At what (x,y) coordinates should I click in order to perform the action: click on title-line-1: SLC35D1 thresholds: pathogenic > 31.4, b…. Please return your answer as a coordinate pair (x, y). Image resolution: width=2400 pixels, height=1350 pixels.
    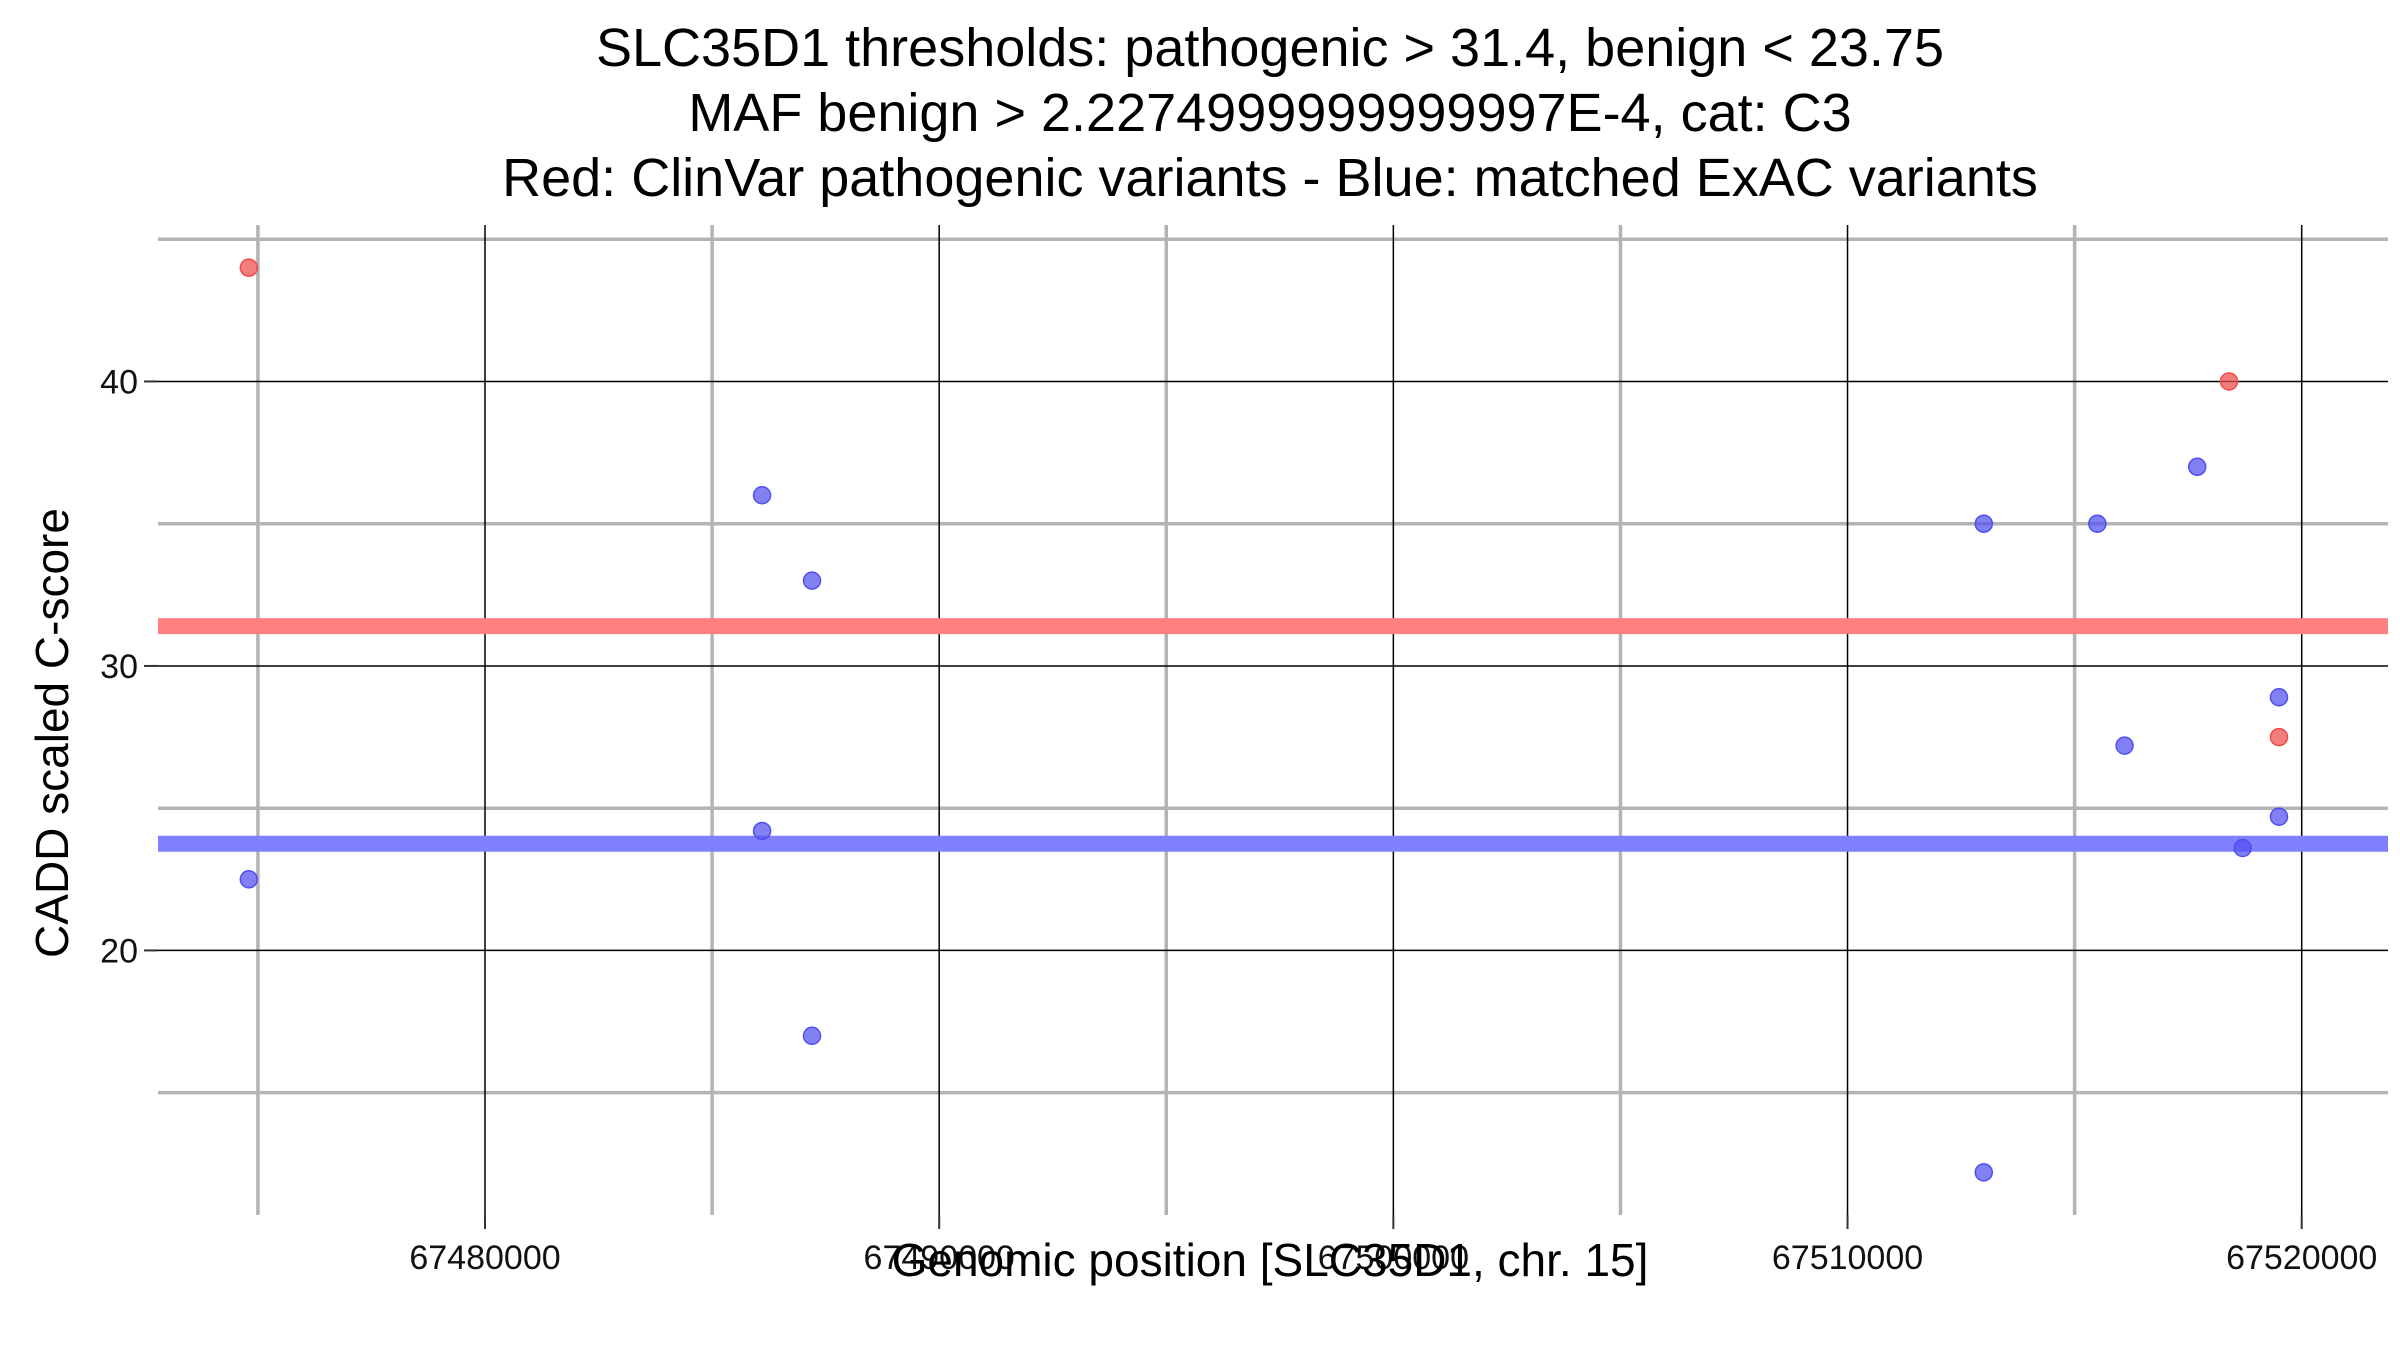
    Looking at the image, I should click on (1270, 48).